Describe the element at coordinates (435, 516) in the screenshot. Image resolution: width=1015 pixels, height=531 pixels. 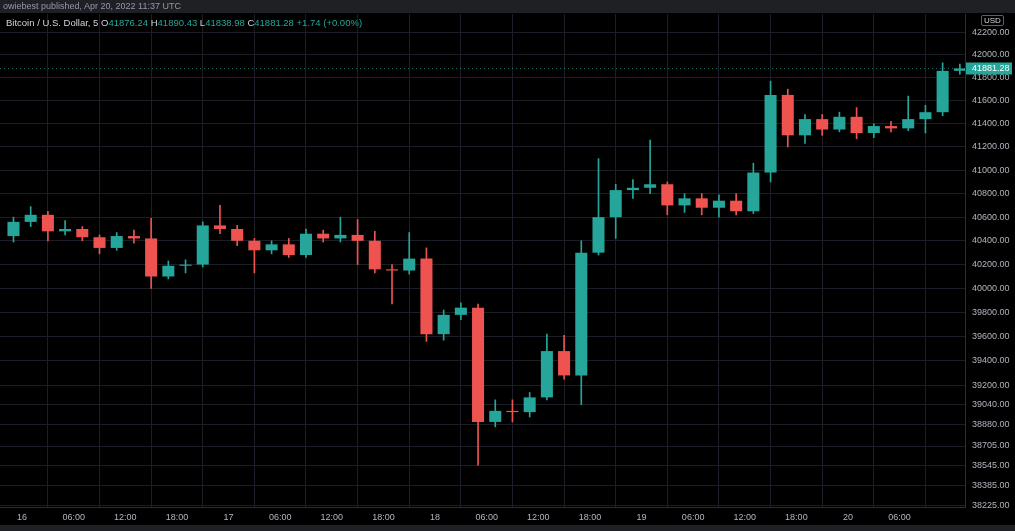
I see `x-tick-label: 18` at that location.